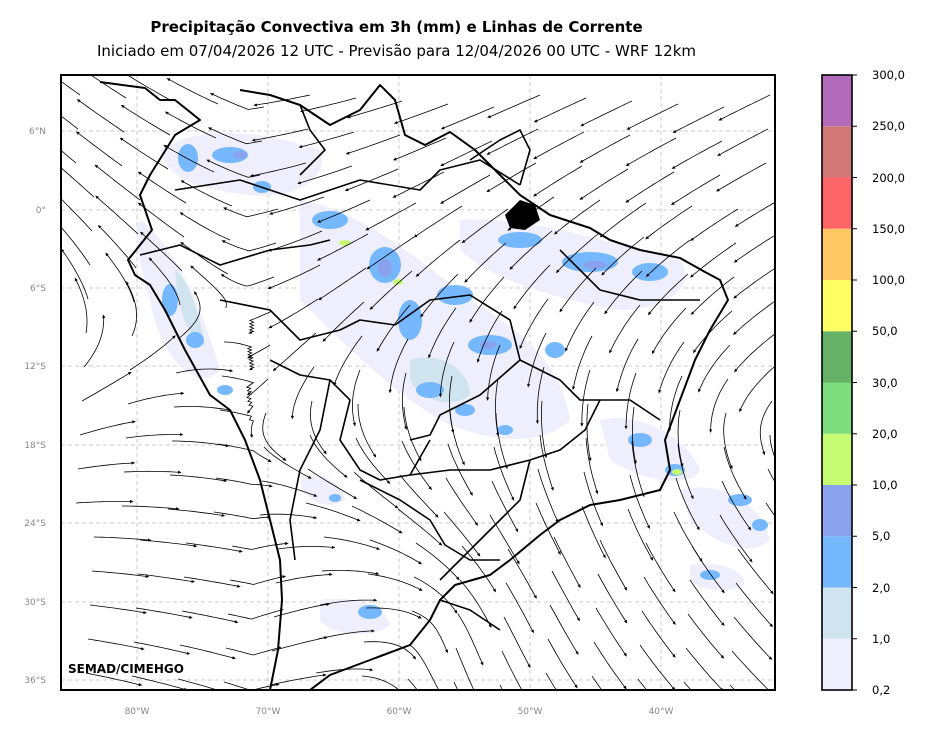  Describe the element at coordinates (126, 669) in the screenshot. I see `credit-label: SEMAD/CIMEHGO` at that location.